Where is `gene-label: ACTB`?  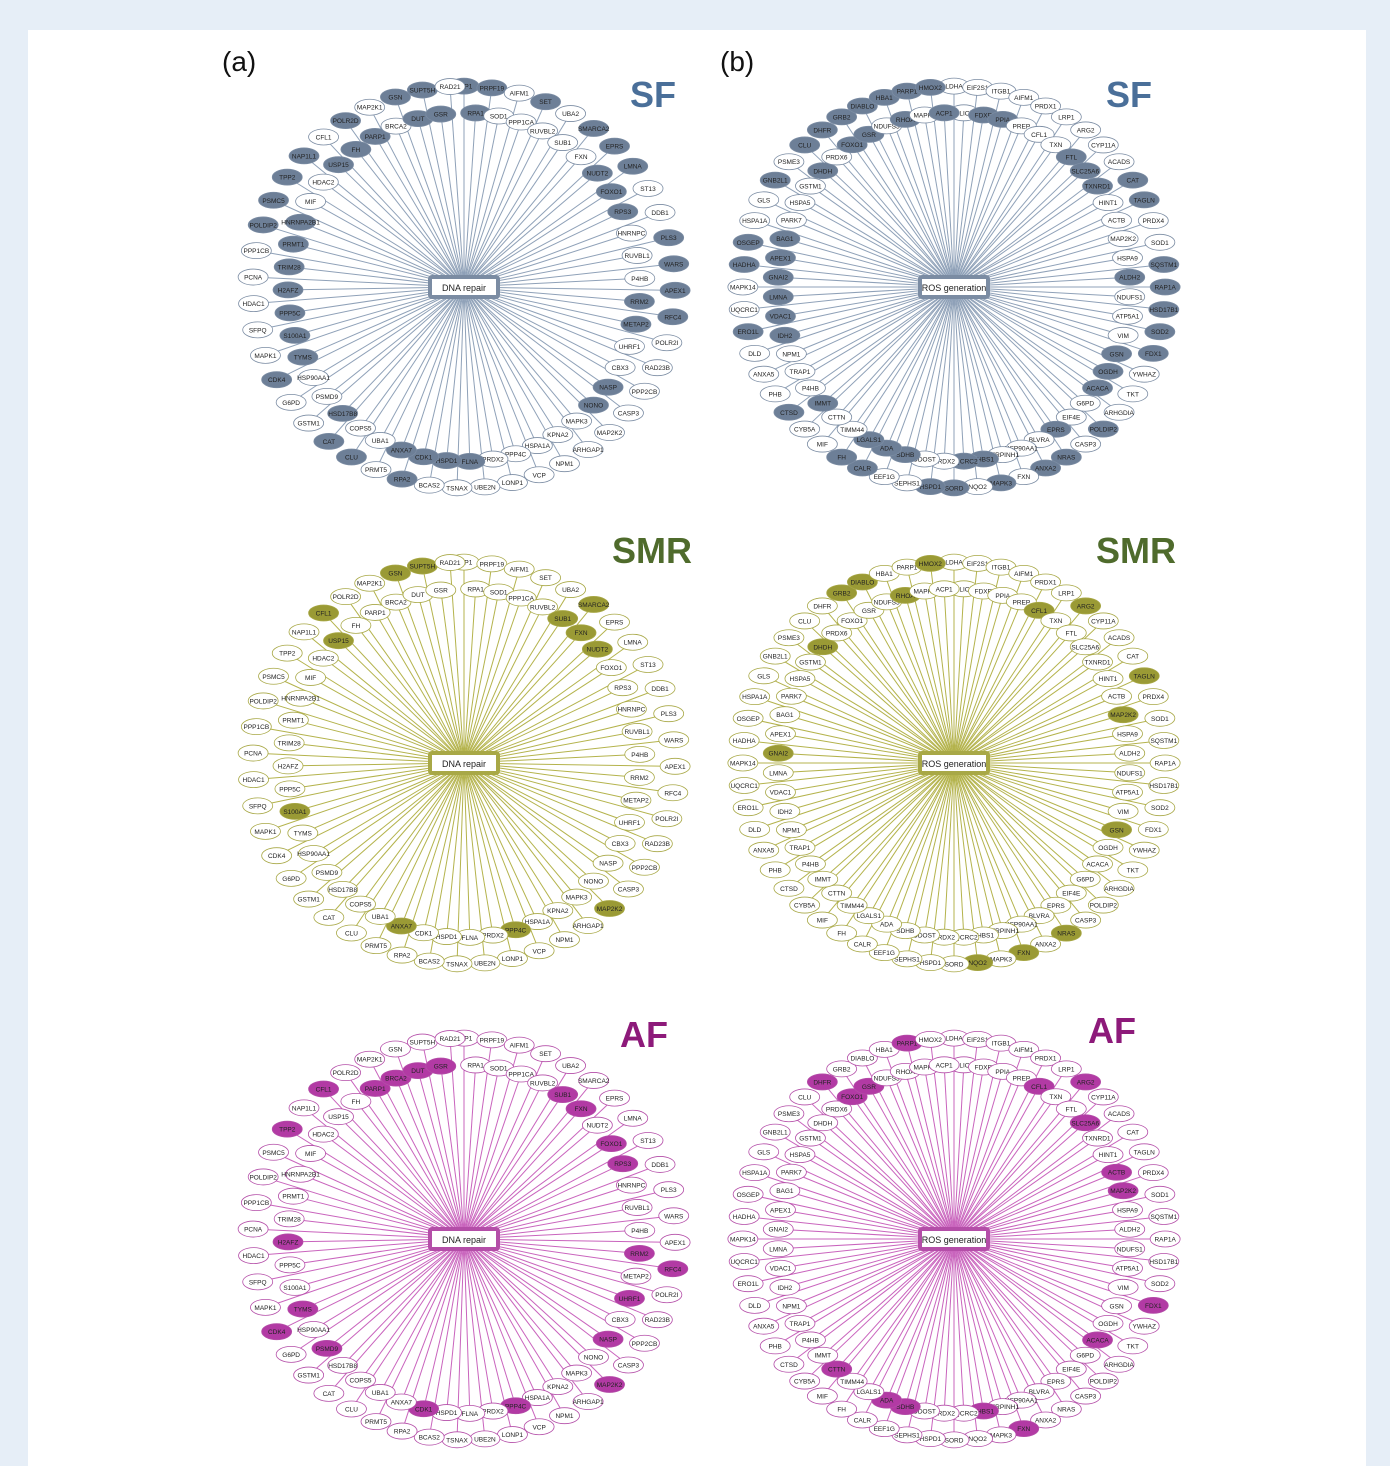 gene-label: ACTB is located at coordinates (1116, 697).